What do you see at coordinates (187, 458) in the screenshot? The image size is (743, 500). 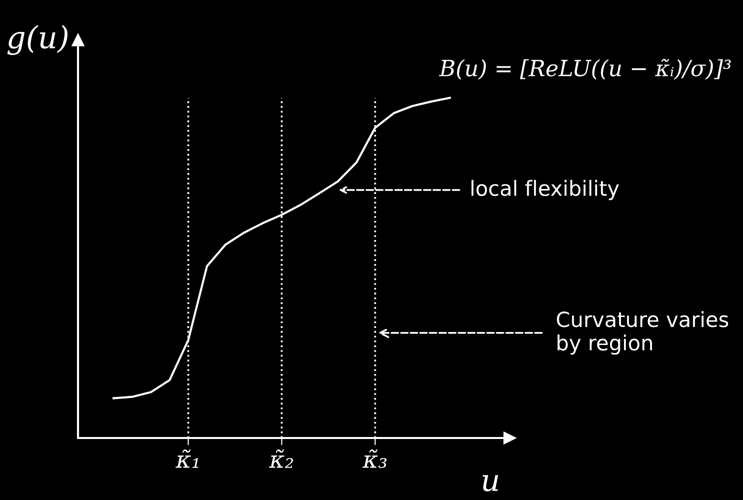 I see `x-tick-label: κ̃₁` at bounding box center [187, 458].